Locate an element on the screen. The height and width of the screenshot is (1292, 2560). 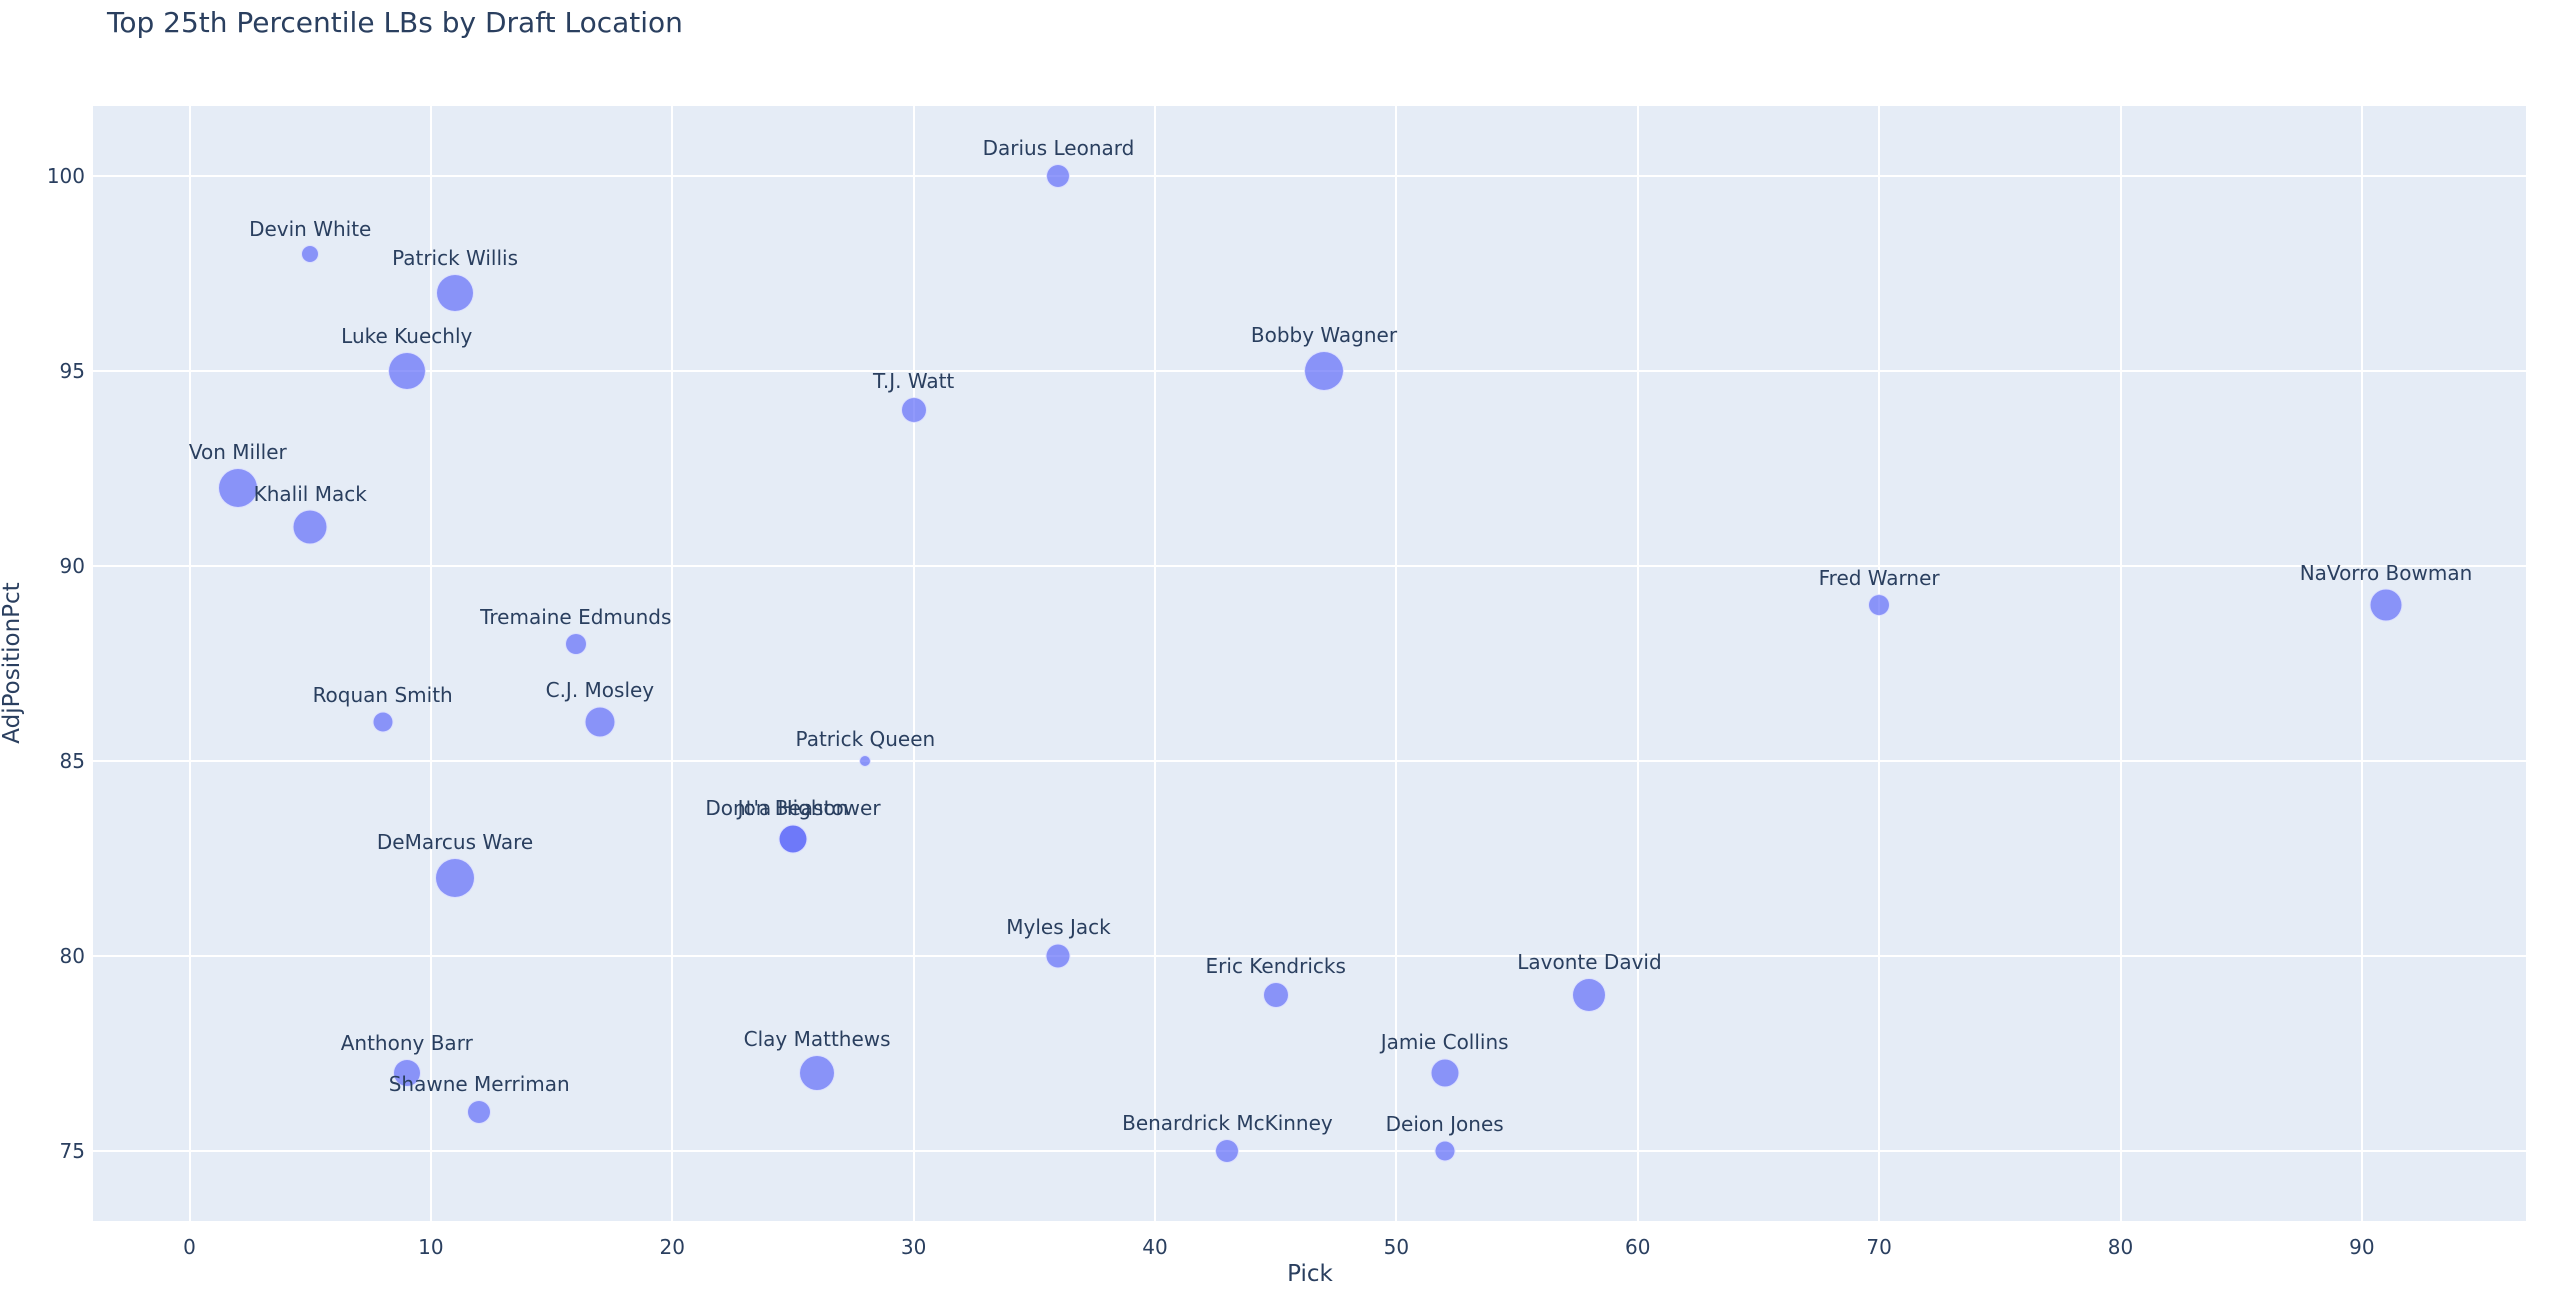
y-axis-title: AdjPositionPct is located at coordinates (12, 663).